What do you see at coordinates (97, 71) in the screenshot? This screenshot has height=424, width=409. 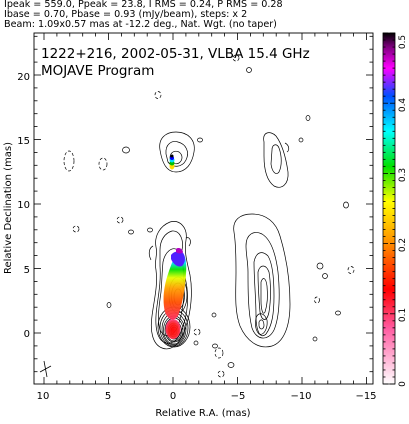 I see `plot-subtitle: MOJAVE Program` at bounding box center [97, 71].